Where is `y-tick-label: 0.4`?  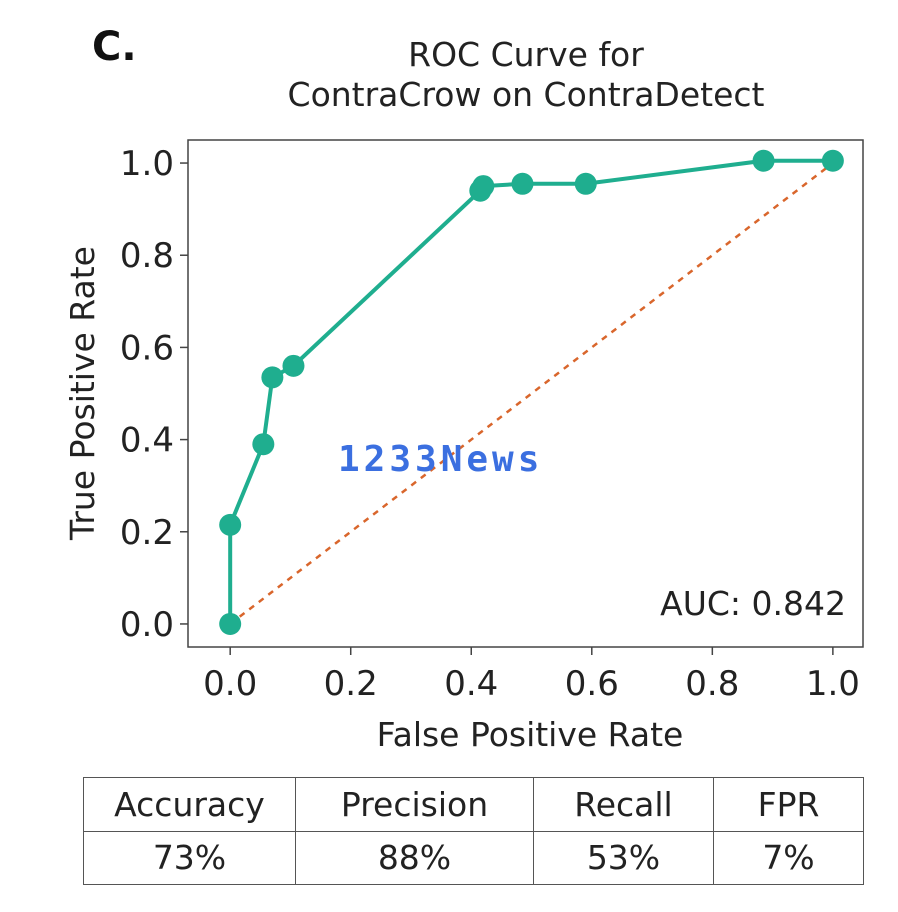
y-tick-label: 0.4 is located at coordinates (147, 441).